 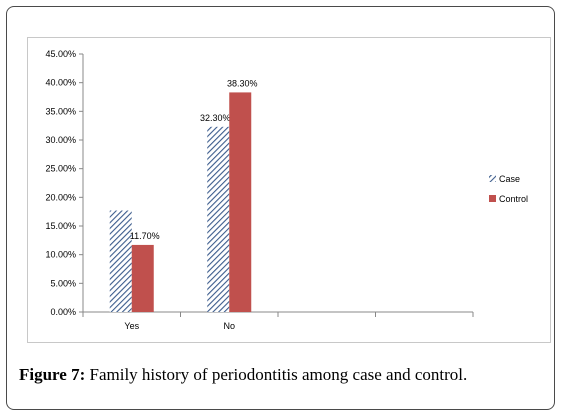 I want to click on y-tick-label: 25.00%, so click(x=60, y=169).